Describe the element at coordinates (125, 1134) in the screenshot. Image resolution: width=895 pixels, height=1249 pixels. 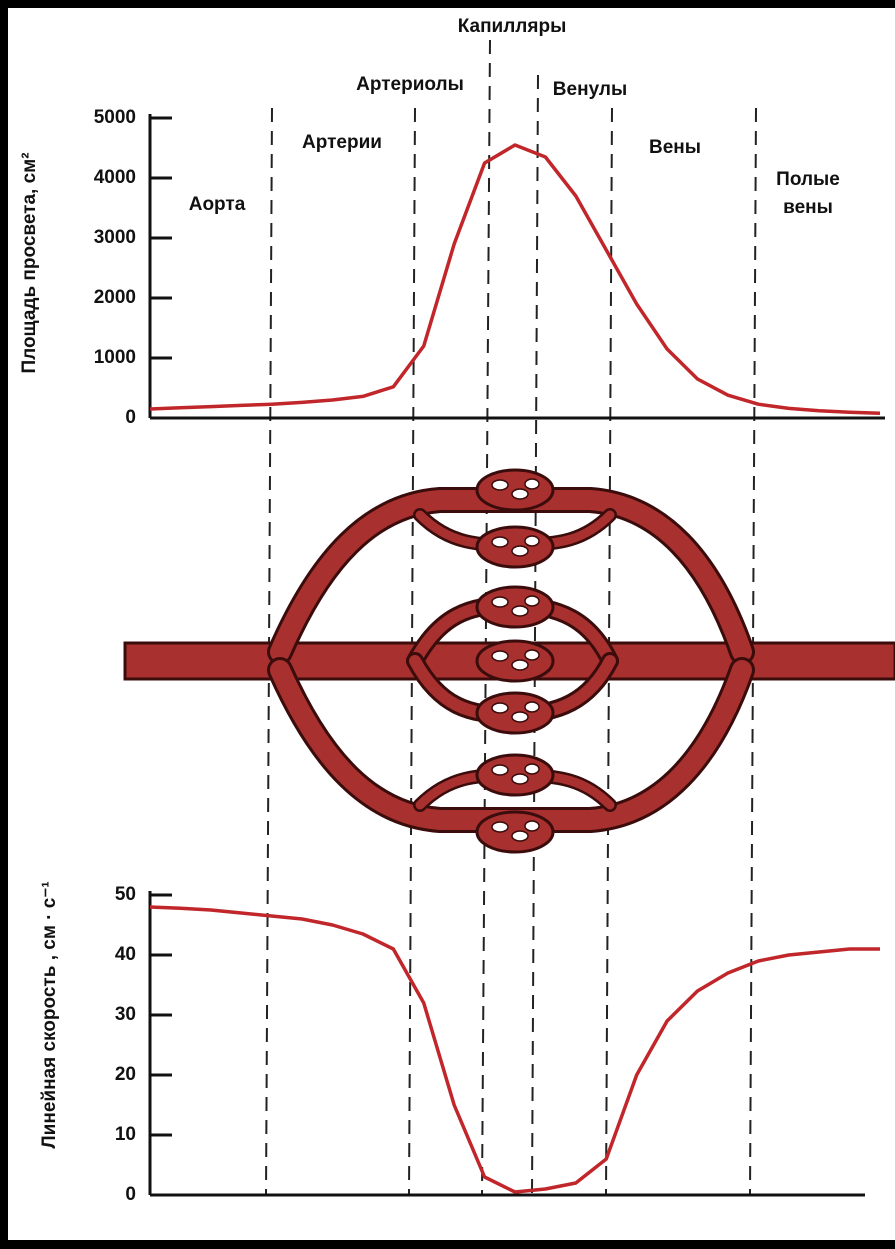
I see `y-tick-label: 10` at that location.